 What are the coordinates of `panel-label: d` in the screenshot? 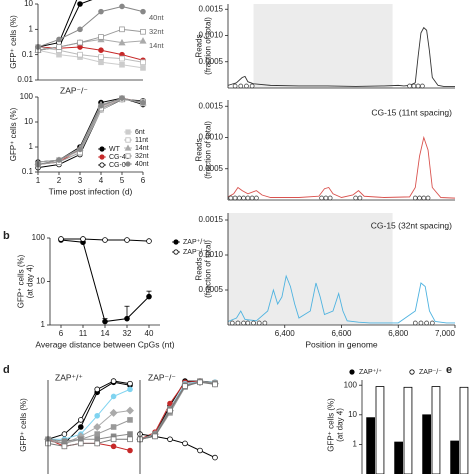 It's located at (6, 370).